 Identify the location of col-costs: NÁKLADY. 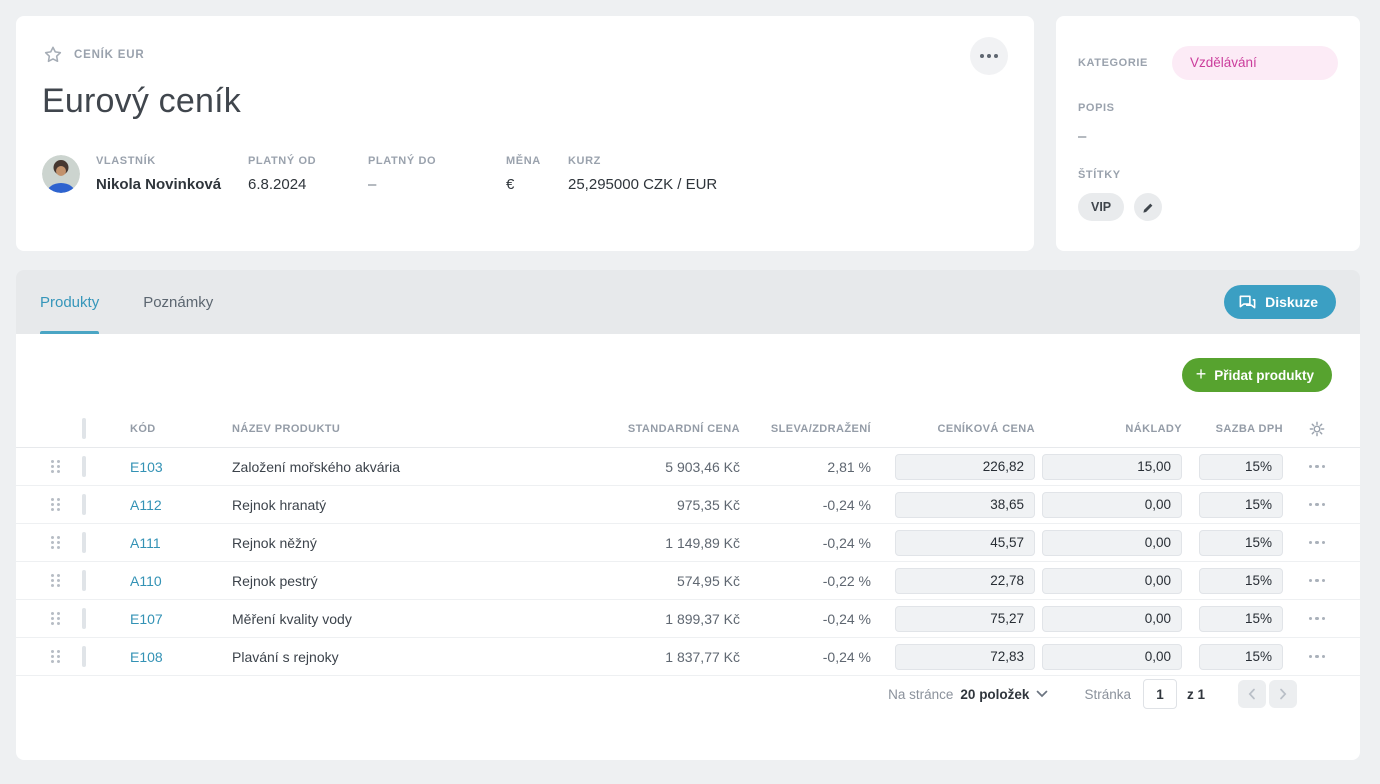
(1153, 428).